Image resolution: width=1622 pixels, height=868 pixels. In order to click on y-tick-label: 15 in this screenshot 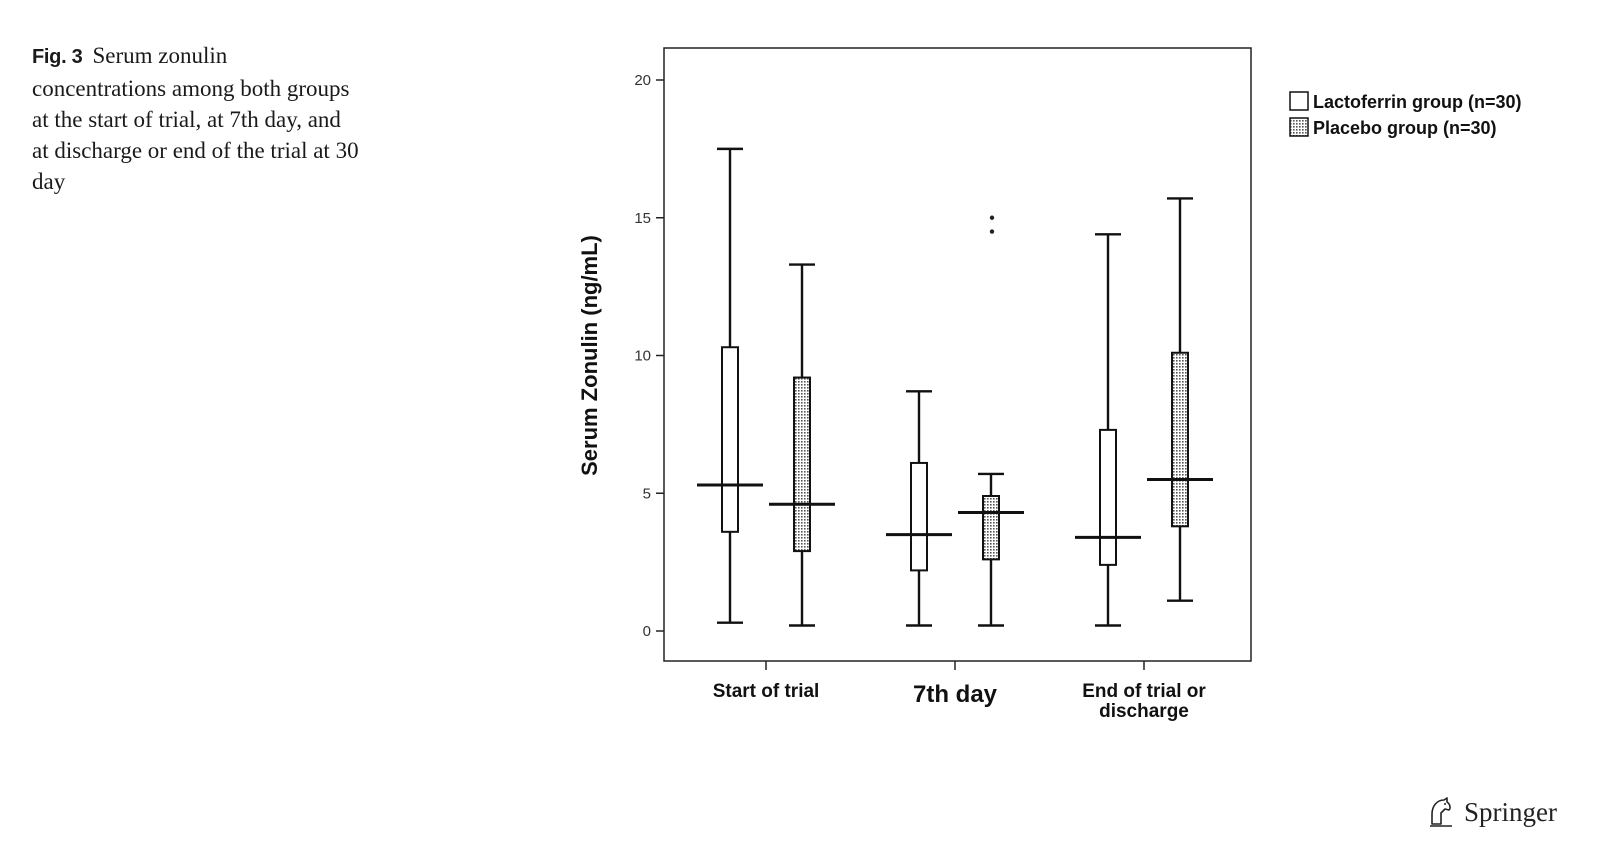, I will do `click(642, 218)`.